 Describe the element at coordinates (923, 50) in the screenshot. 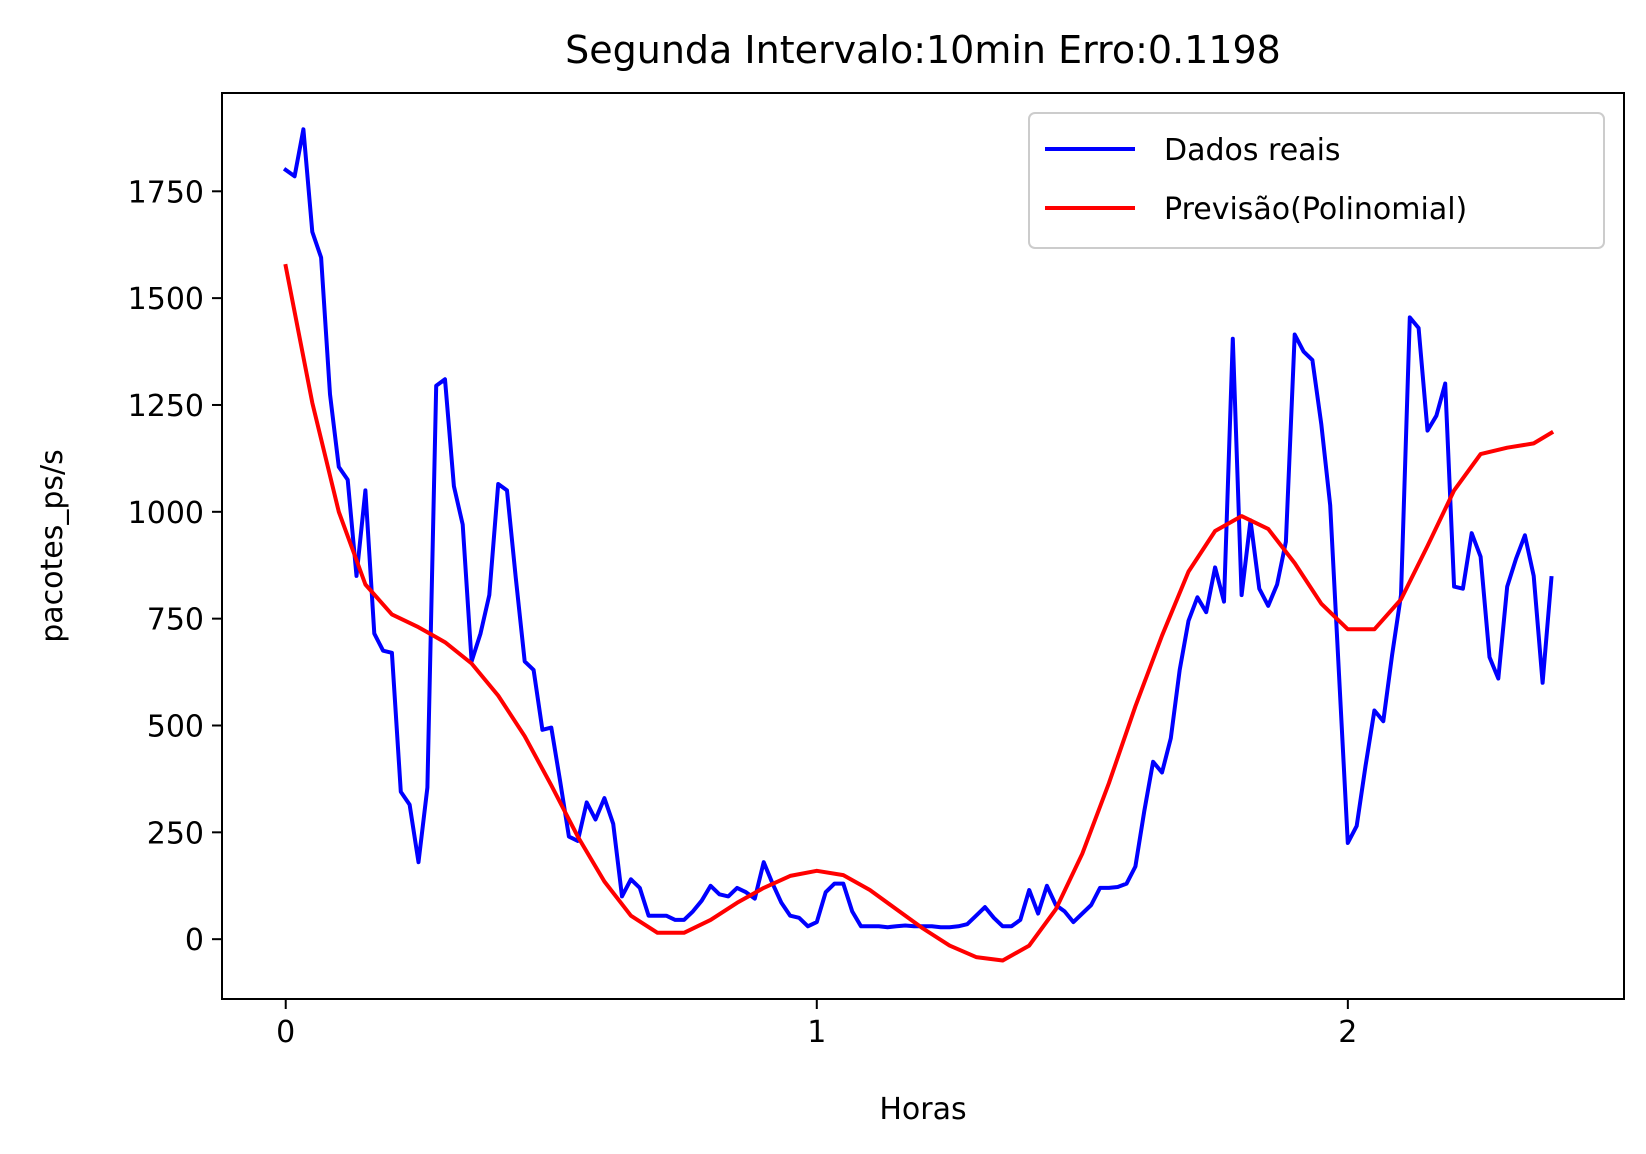

I see `chart-title: Segunda Intervalo:10min Erro:0.1198` at that location.